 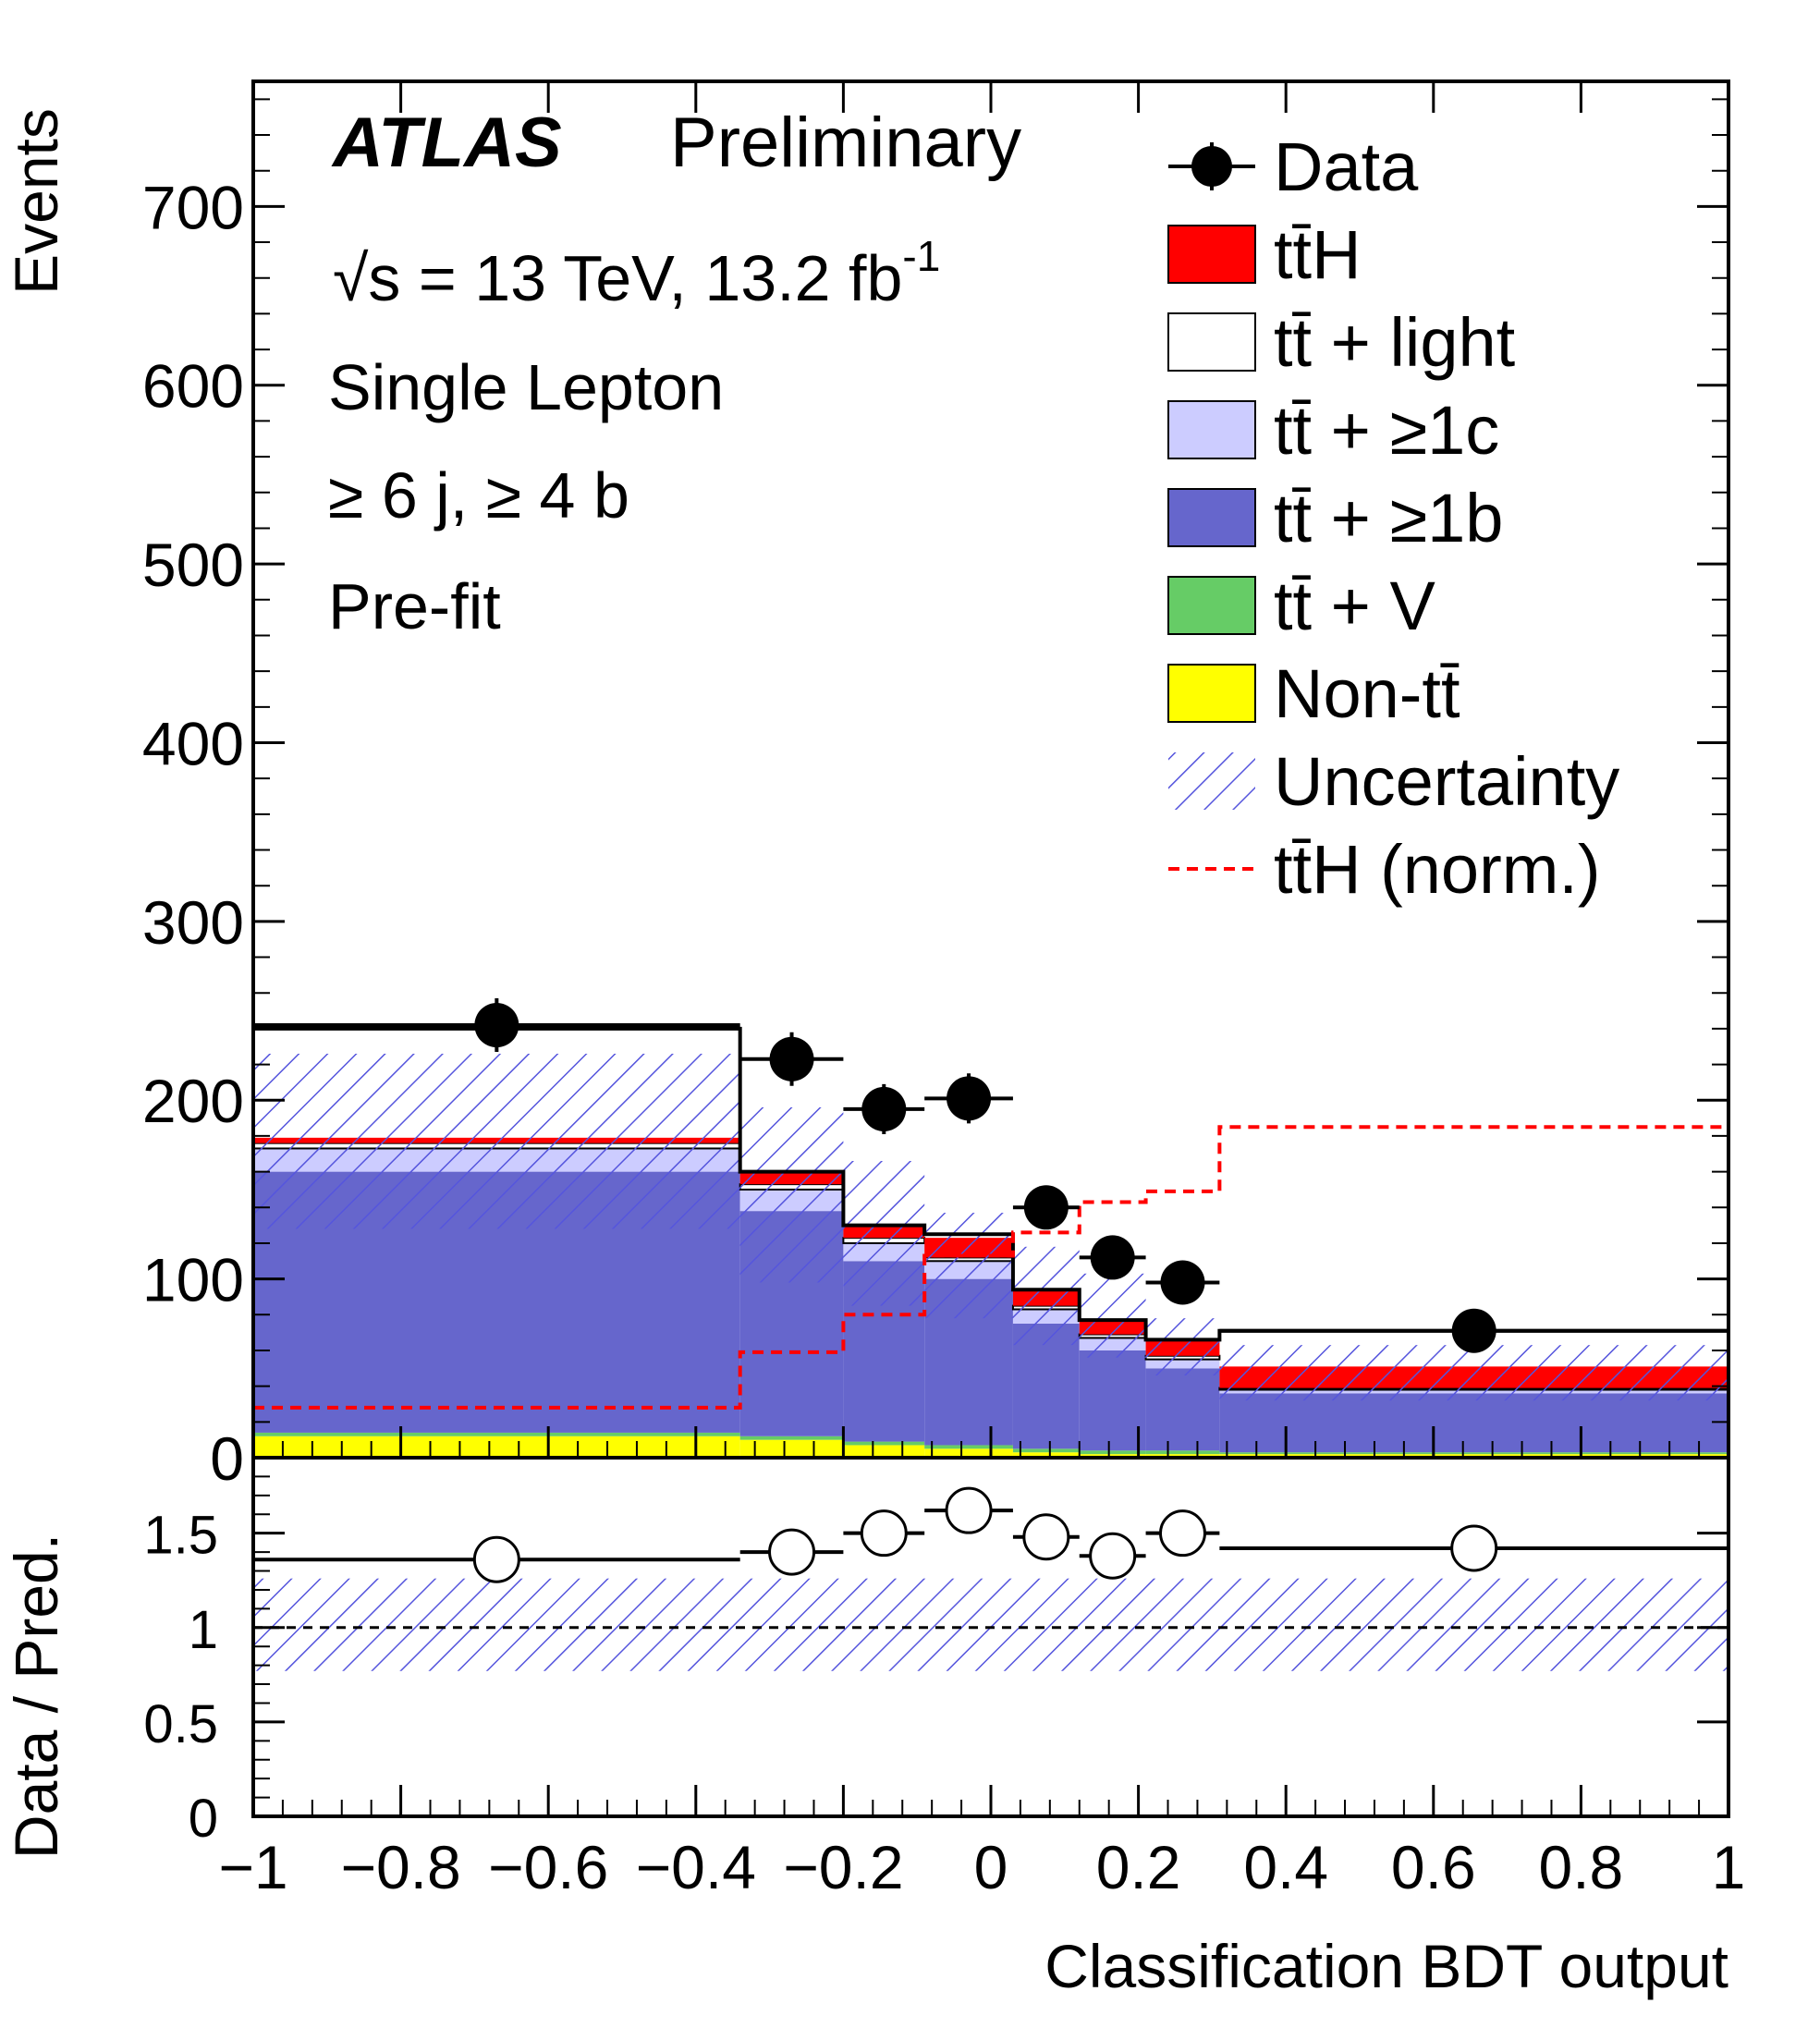 I want to click on total-prediction-line, so click(x=990, y=1184).